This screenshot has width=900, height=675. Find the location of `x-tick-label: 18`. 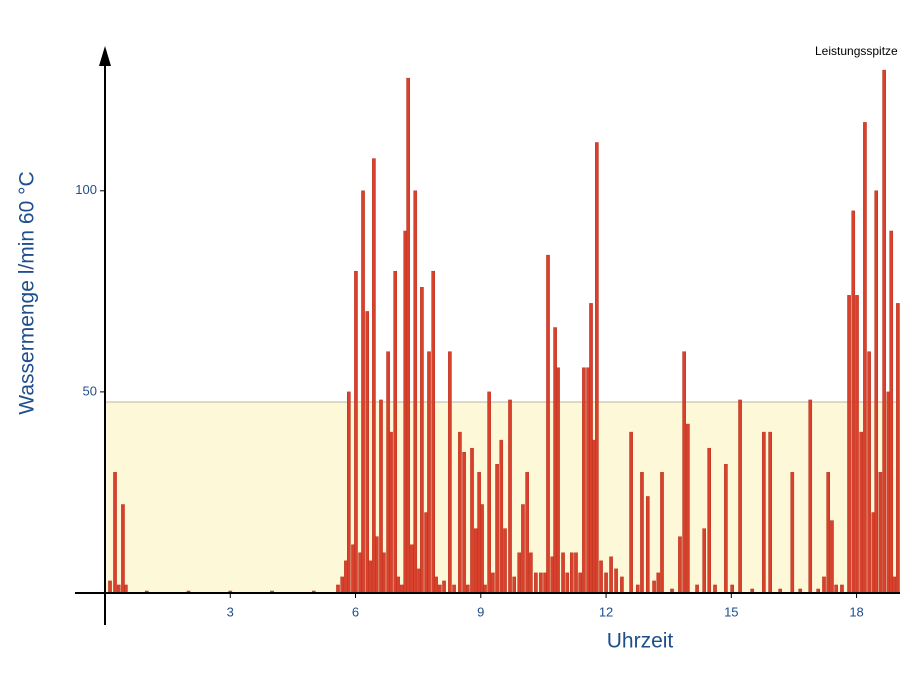

x-tick-label: 18 is located at coordinates (856, 611).